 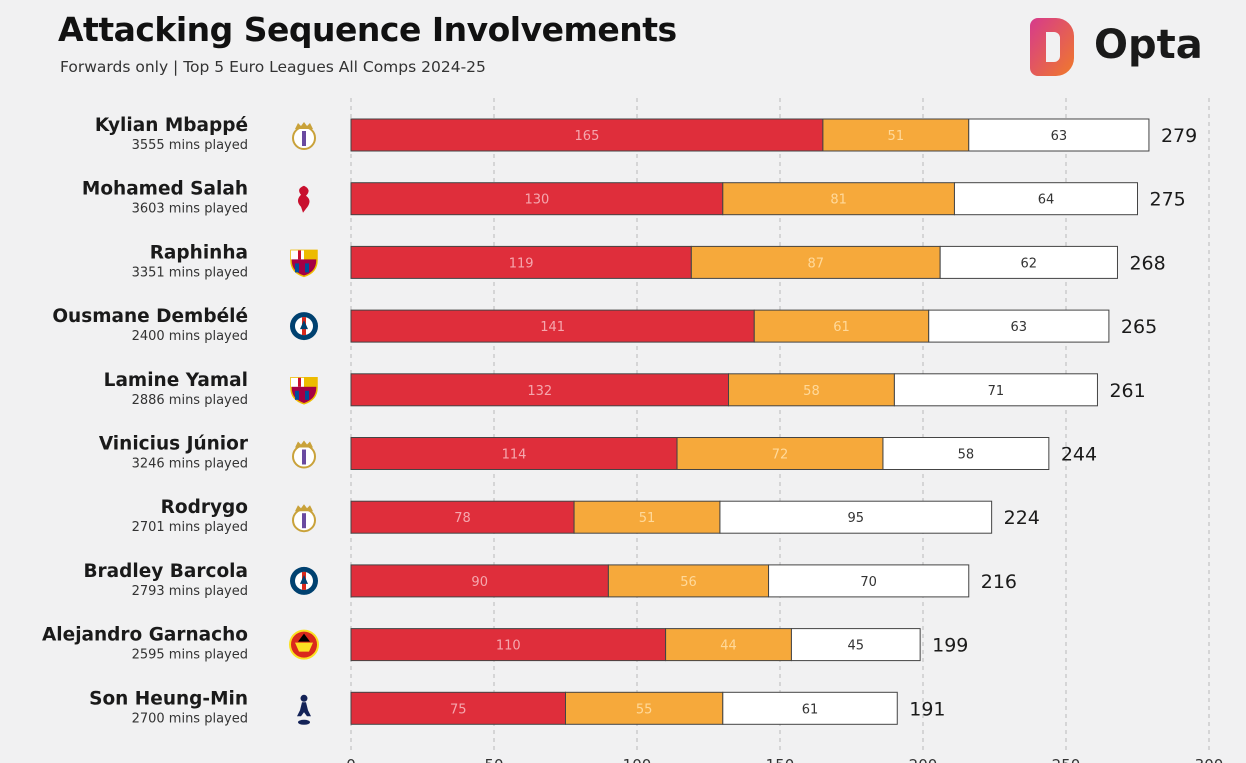 What do you see at coordinates (304, 644) in the screenshot?
I see `man-utd-crest-icon` at bounding box center [304, 644].